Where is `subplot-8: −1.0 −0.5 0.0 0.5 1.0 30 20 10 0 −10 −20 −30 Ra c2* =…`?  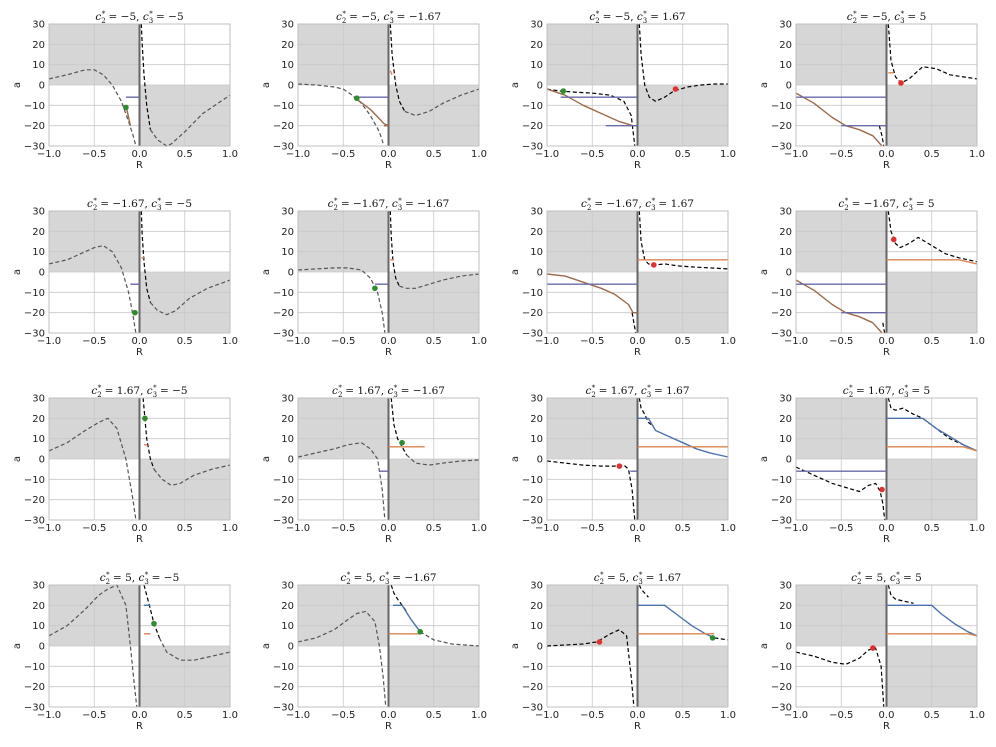
subplot-8: −1.0 −0.5 0.0 0.5 1.0 30 20 10 0 −10 −20 −30 Ra c2* =… is located at coordinates (872, 277).